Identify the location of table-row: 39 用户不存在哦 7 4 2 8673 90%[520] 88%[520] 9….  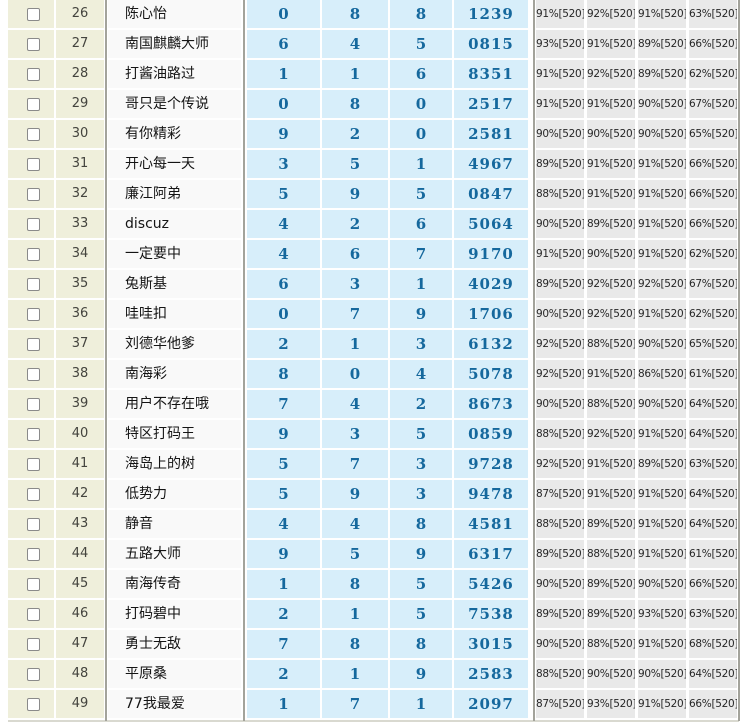
(373, 404).